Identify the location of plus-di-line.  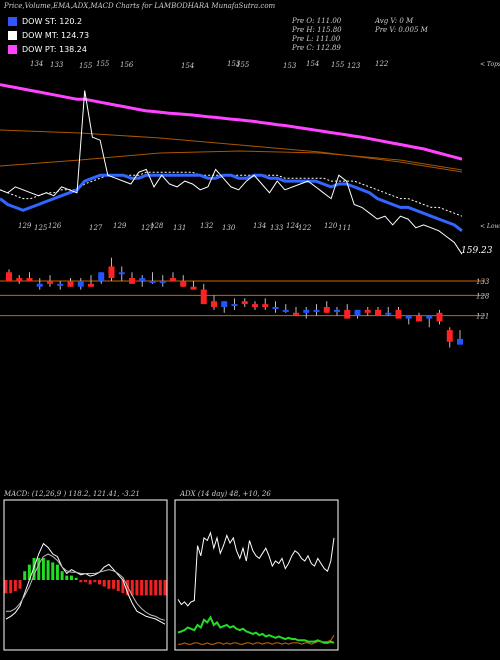
(256, 629).